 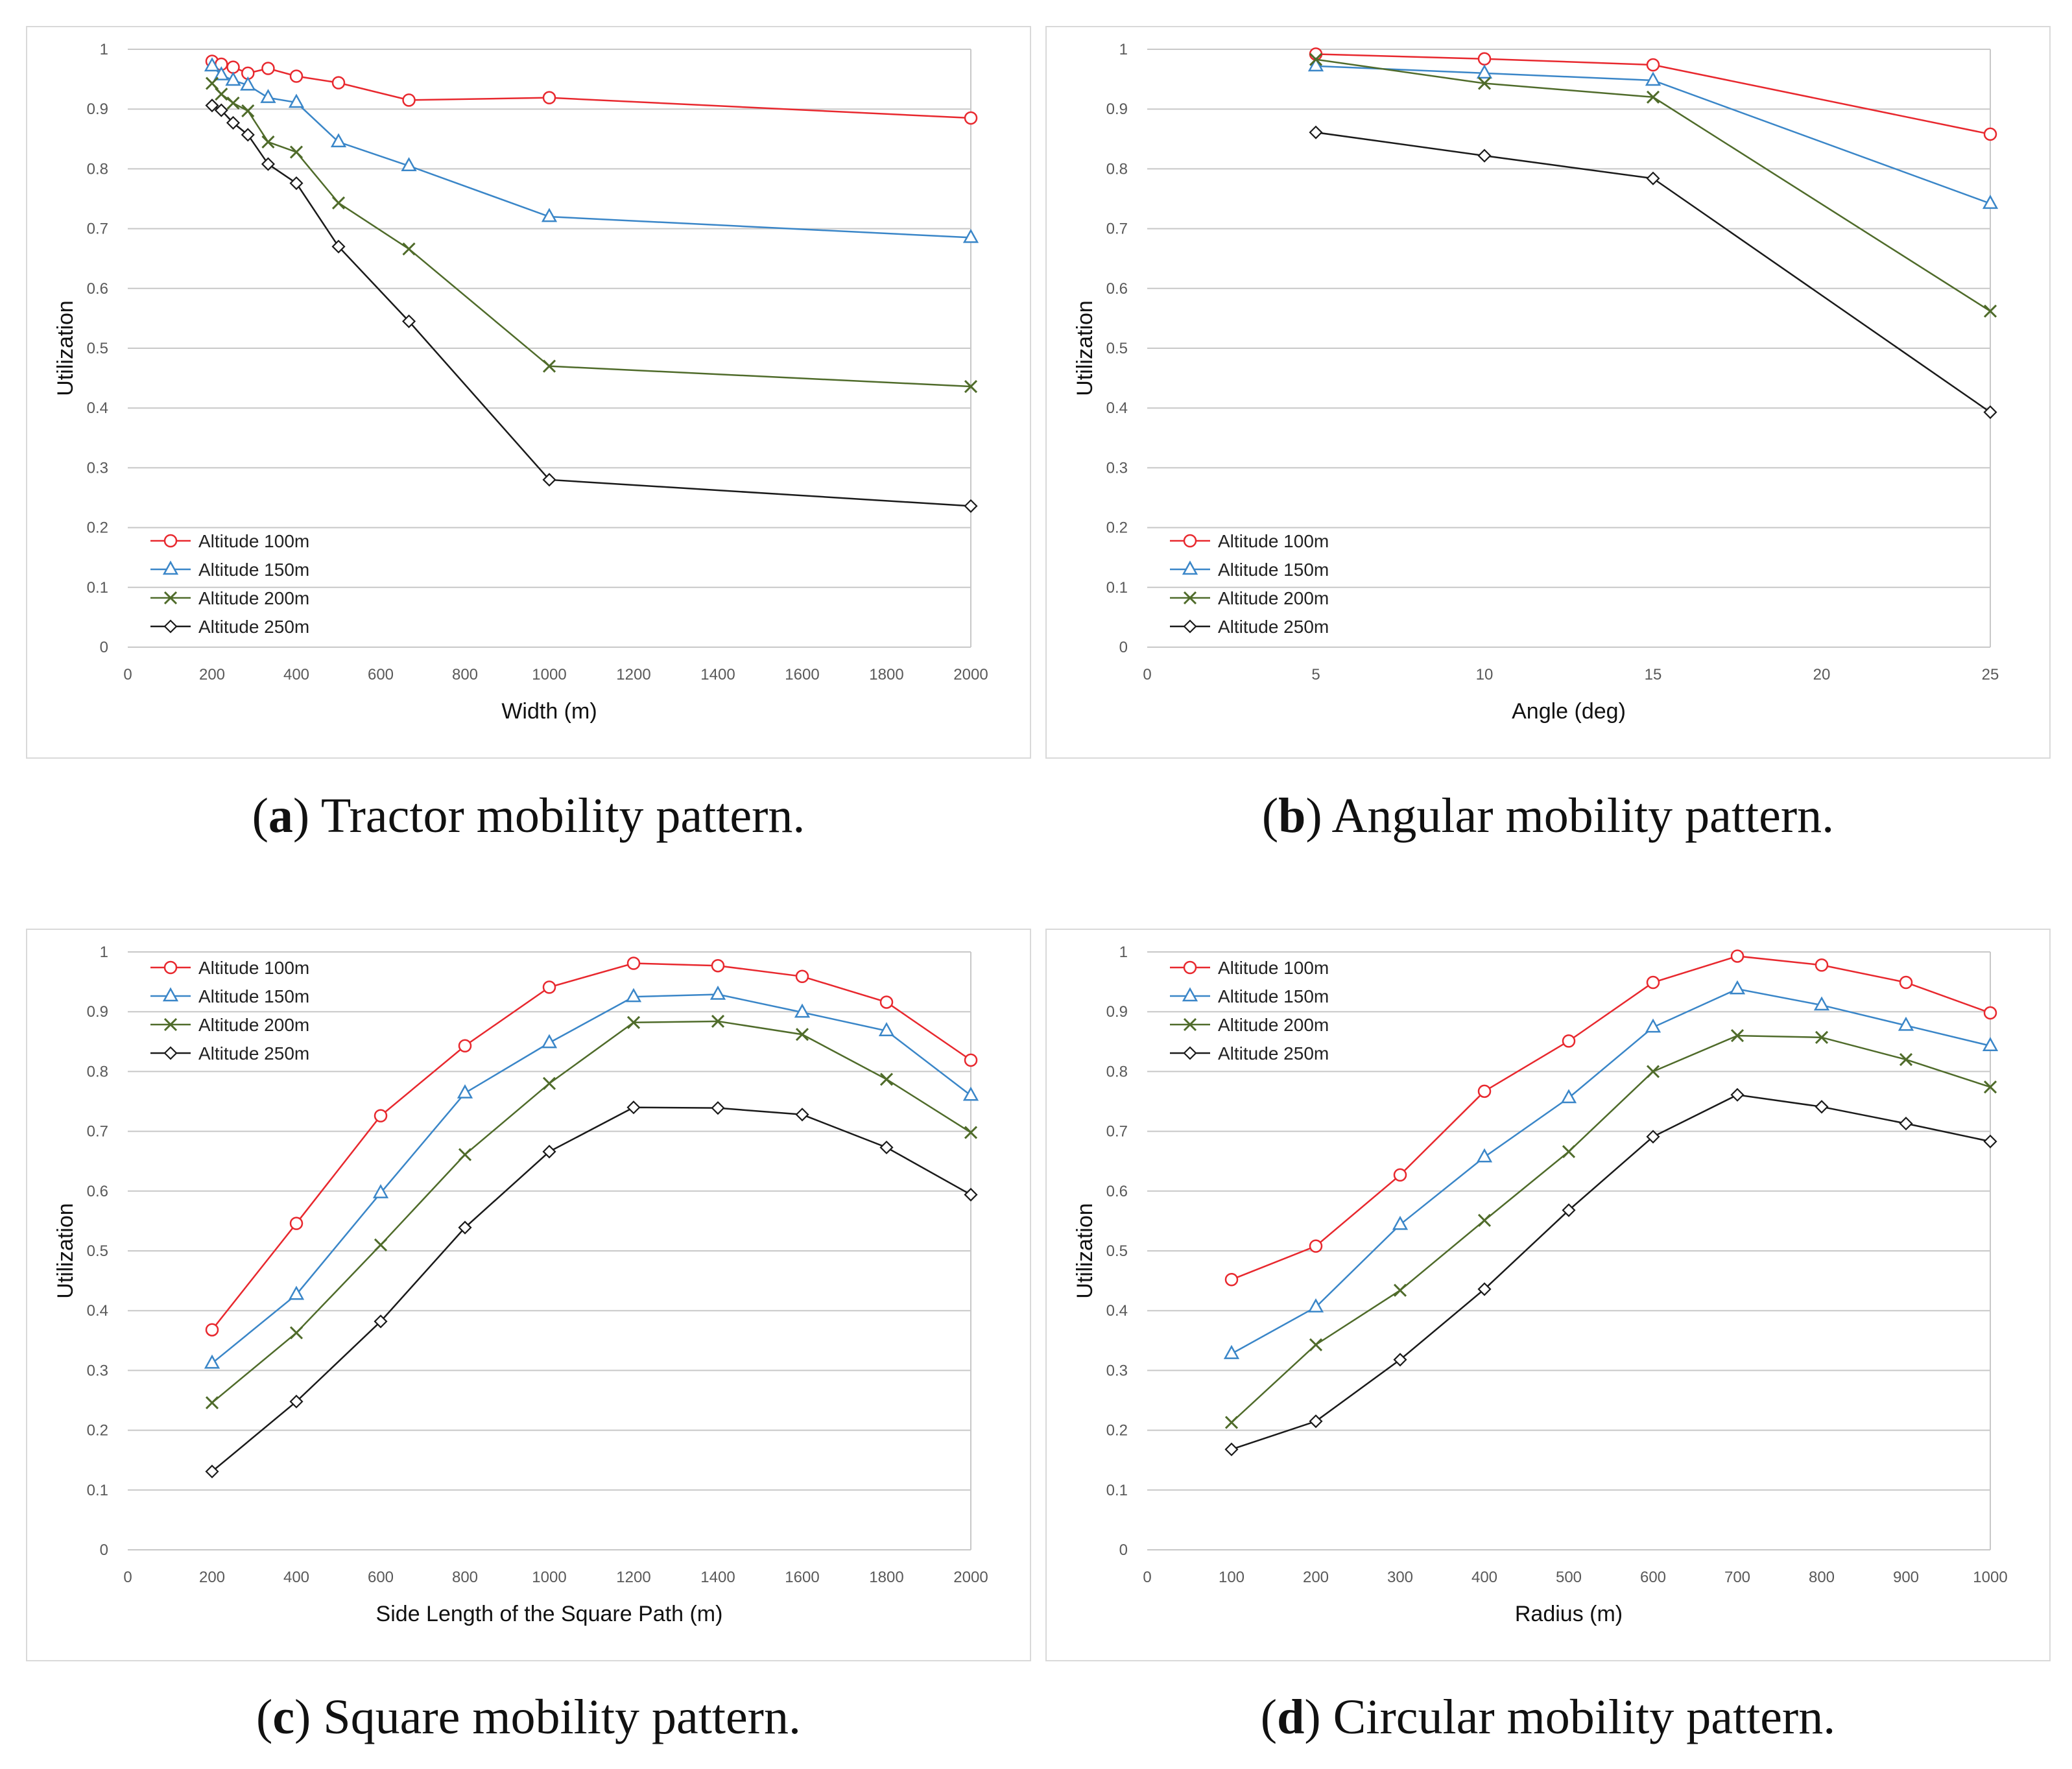 What do you see at coordinates (1117, 468) in the screenshot?
I see `y-tick-label: 0.3` at bounding box center [1117, 468].